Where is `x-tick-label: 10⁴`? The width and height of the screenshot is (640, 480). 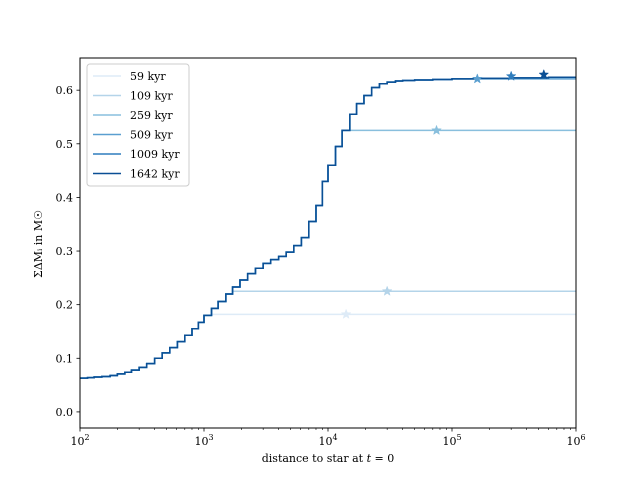
x-tick-label: 10⁴ is located at coordinates (327, 440).